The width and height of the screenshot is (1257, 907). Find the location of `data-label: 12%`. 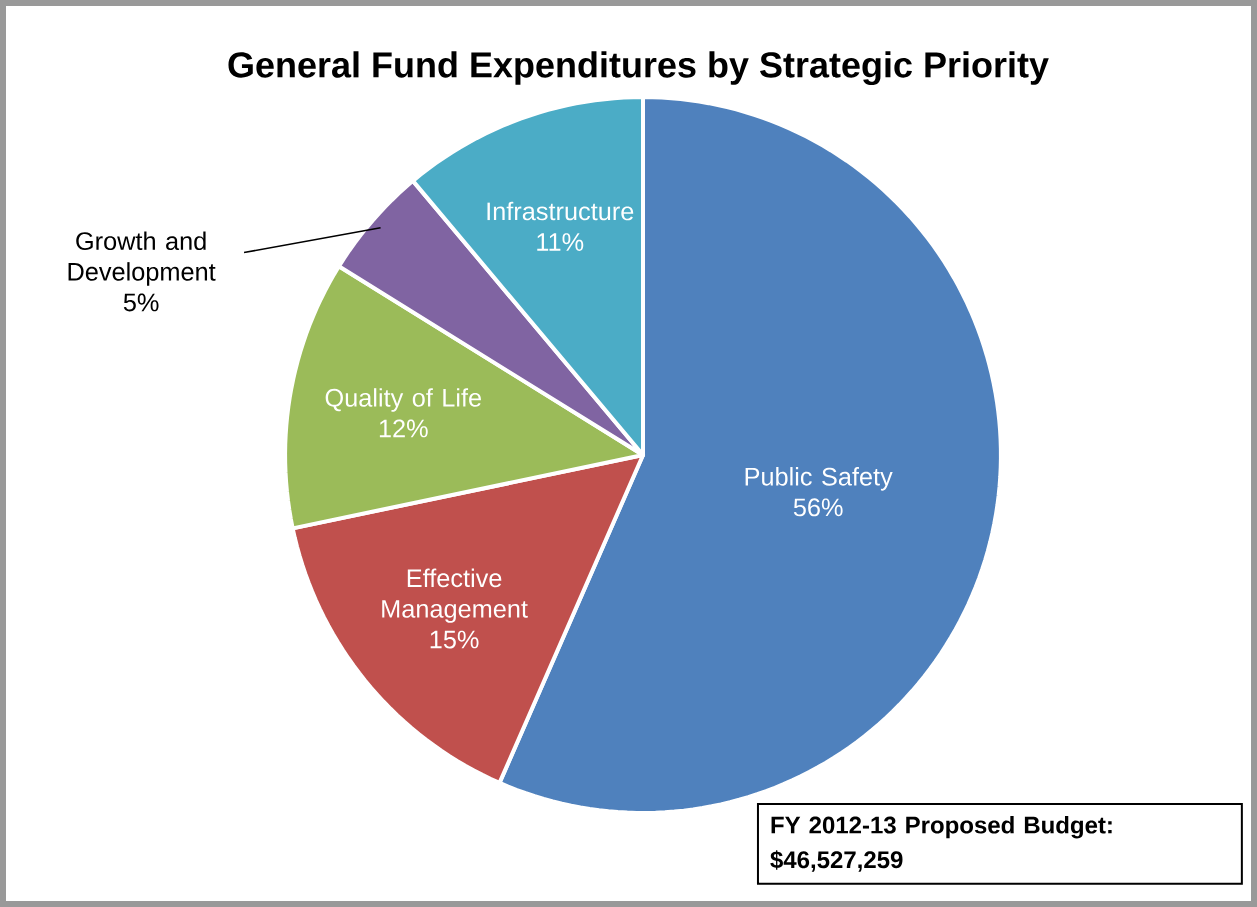

data-label: 12% is located at coordinates (403, 428).